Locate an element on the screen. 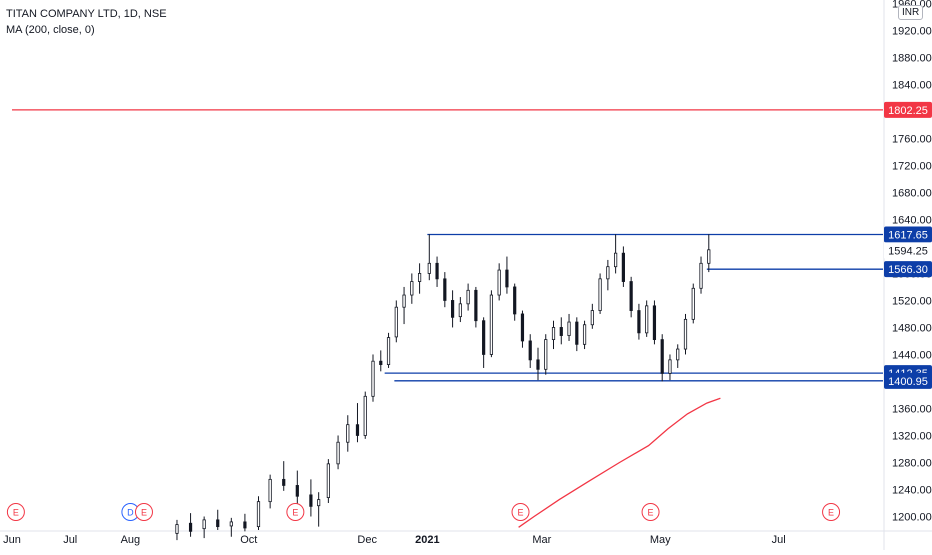  moving-average-line is located at coordinates (619, 462).